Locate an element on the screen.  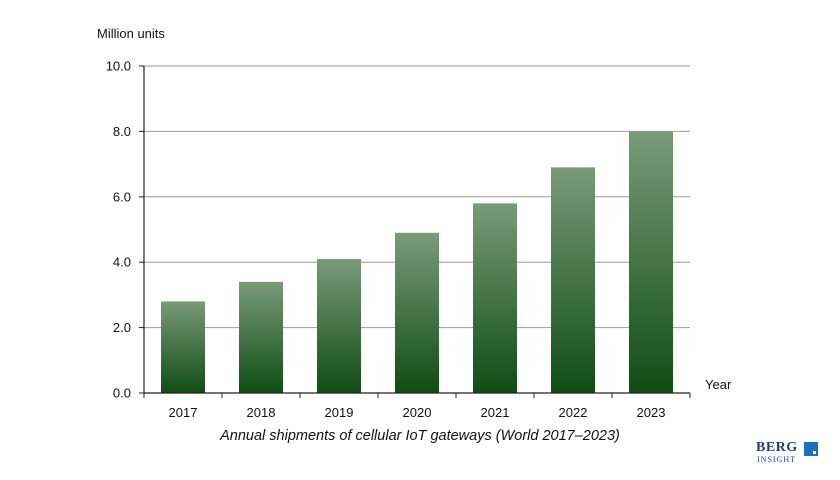
bar-2022 is located at coordinates (573, 280).